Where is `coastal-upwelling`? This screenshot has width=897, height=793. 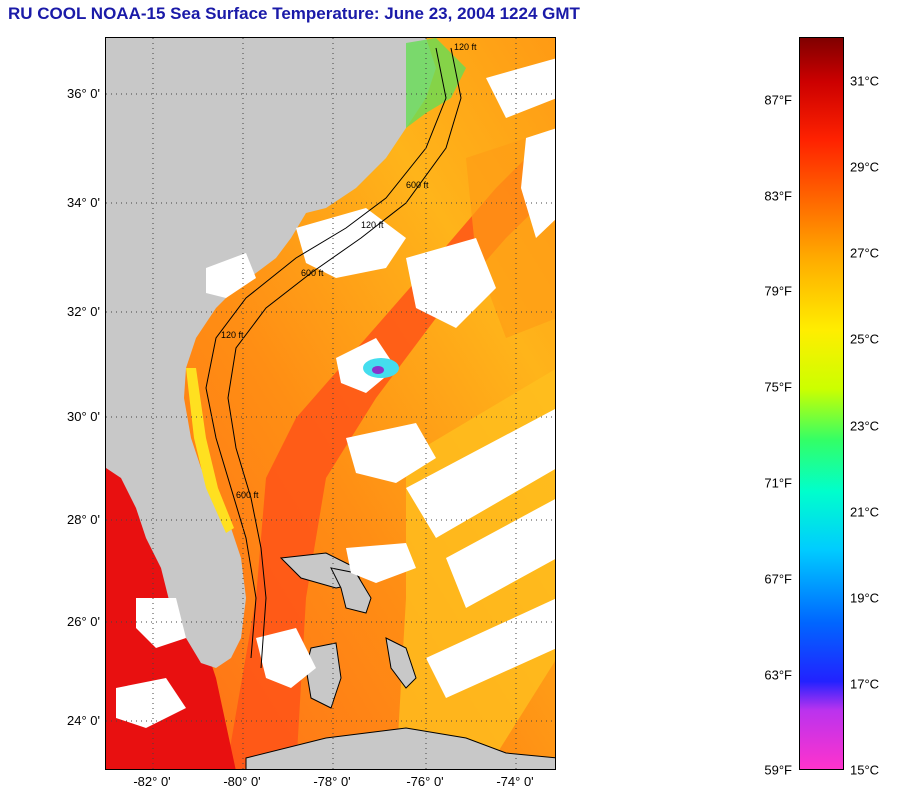
coastal-upwelling is located at coordinates (436, 83).